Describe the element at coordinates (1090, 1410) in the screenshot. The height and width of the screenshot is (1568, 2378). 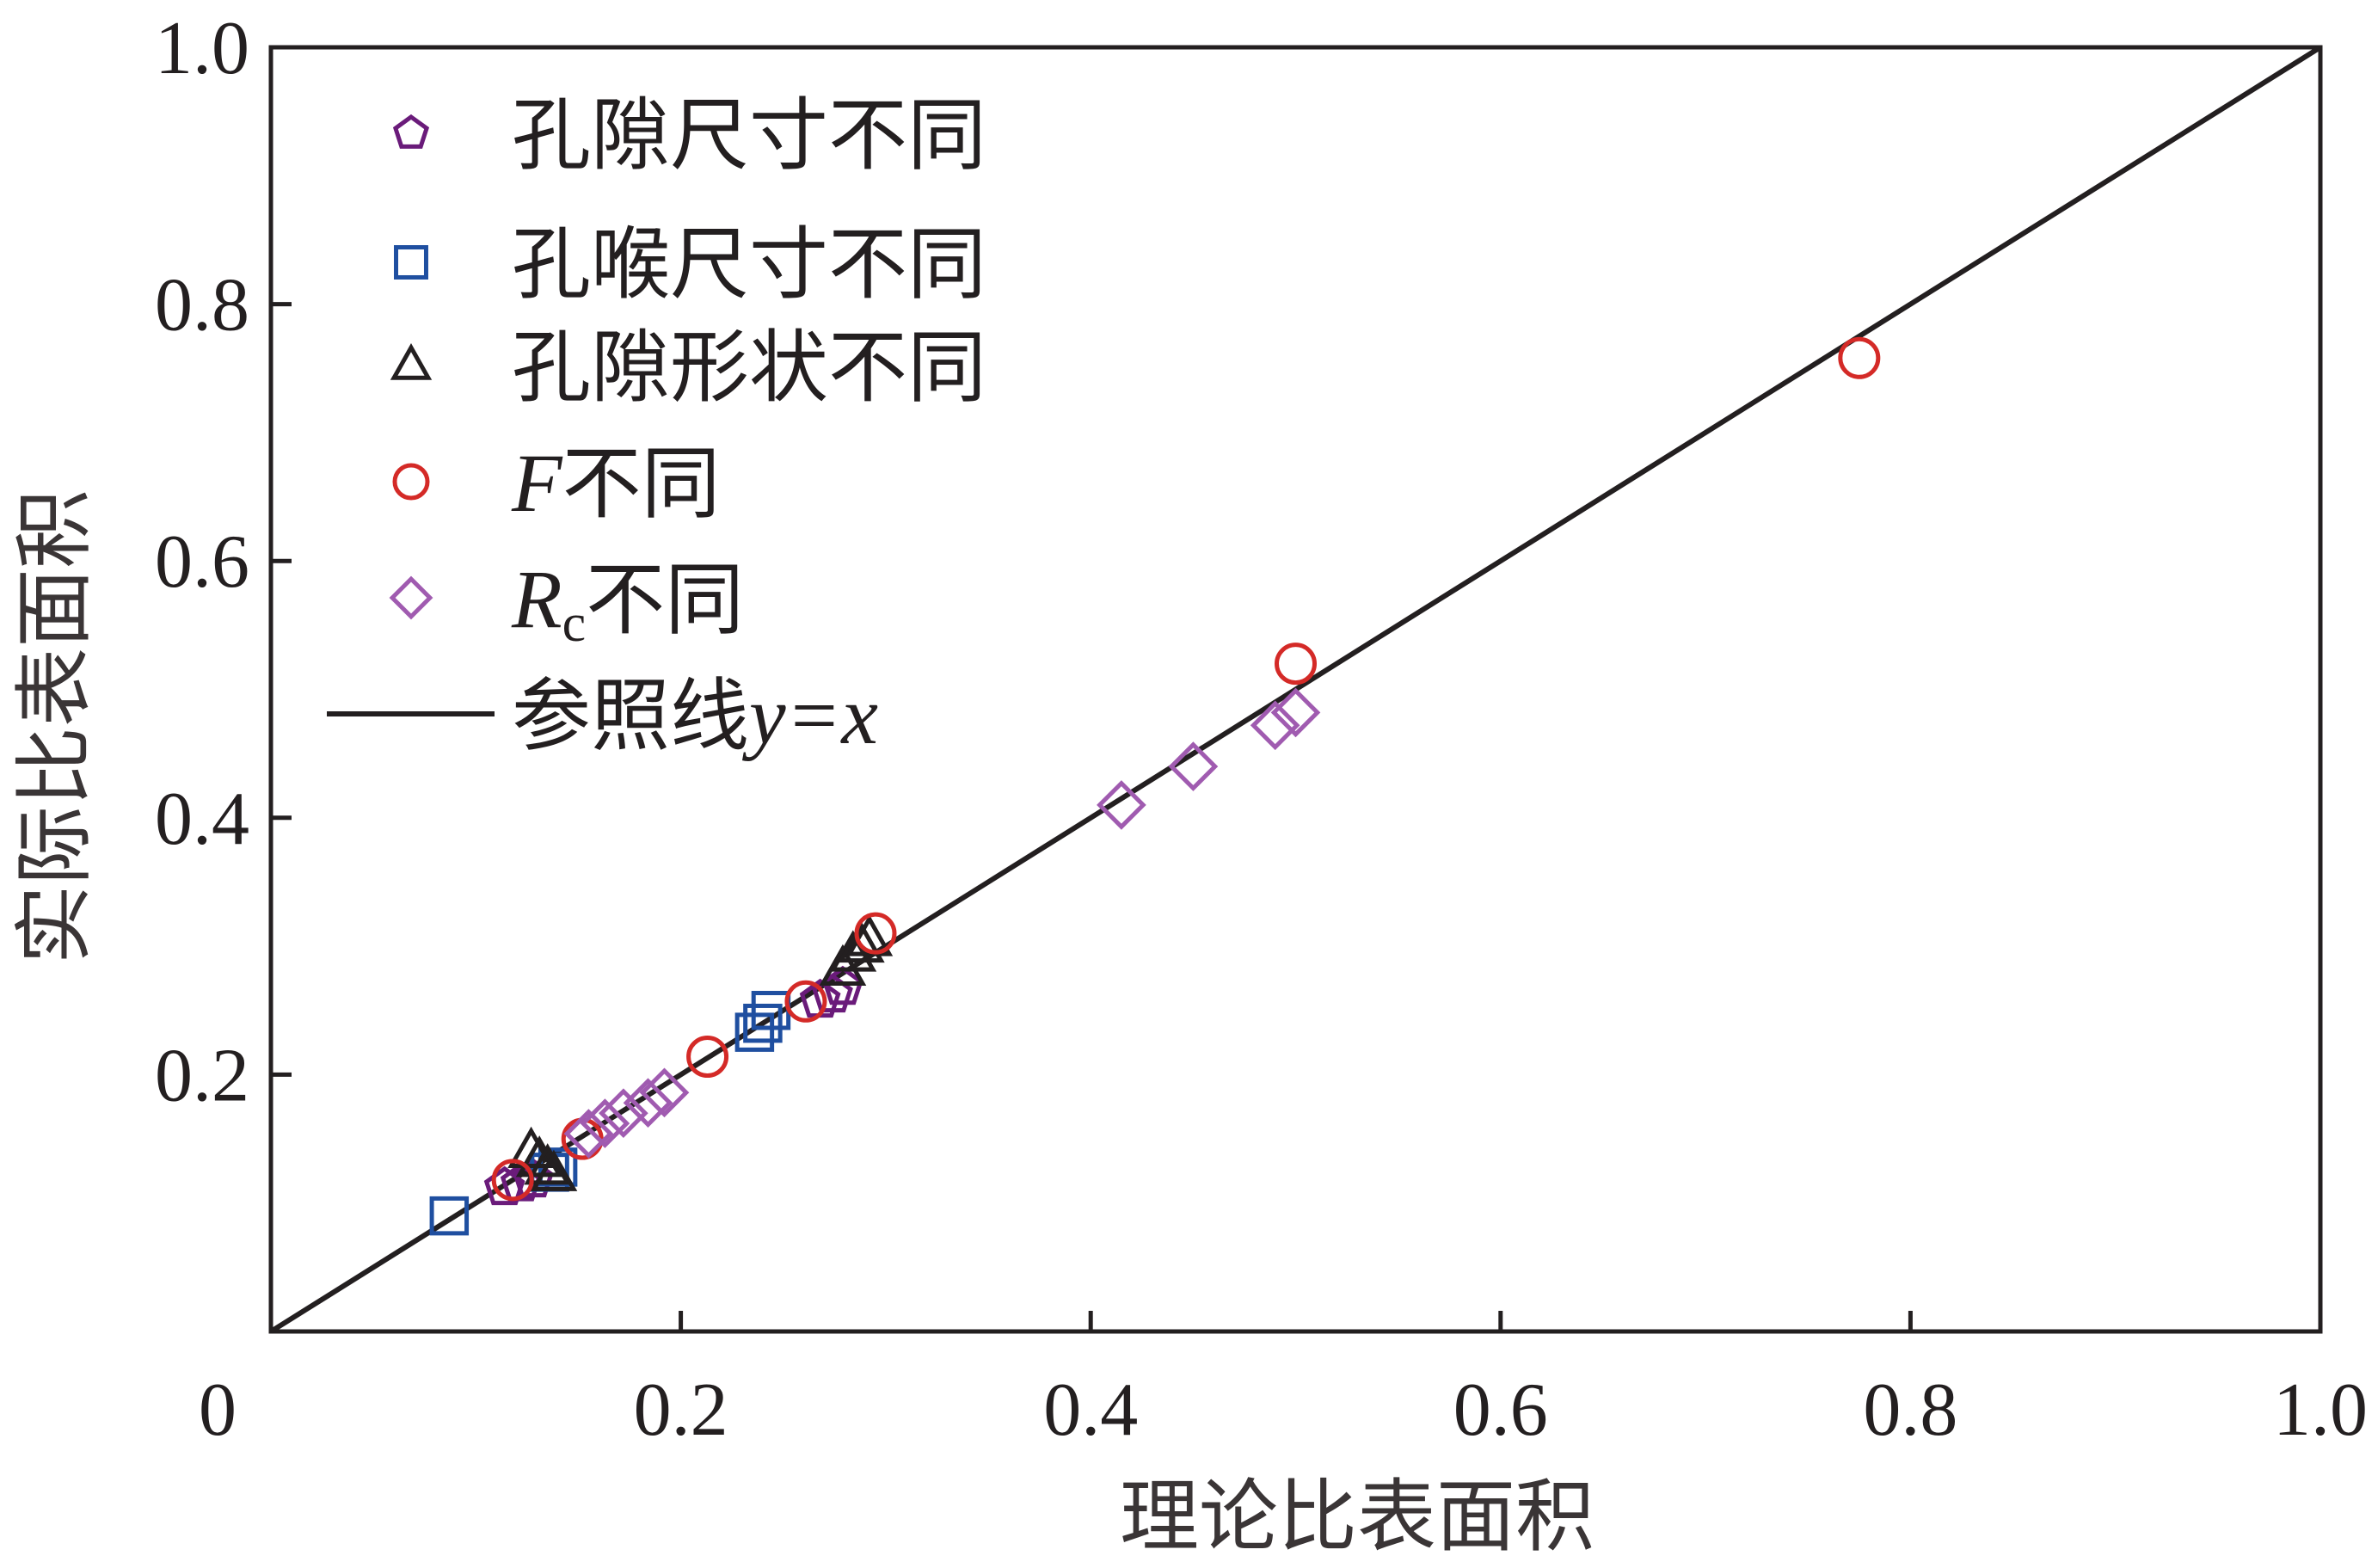
I see `x-tick-label: 0.4` at that location.